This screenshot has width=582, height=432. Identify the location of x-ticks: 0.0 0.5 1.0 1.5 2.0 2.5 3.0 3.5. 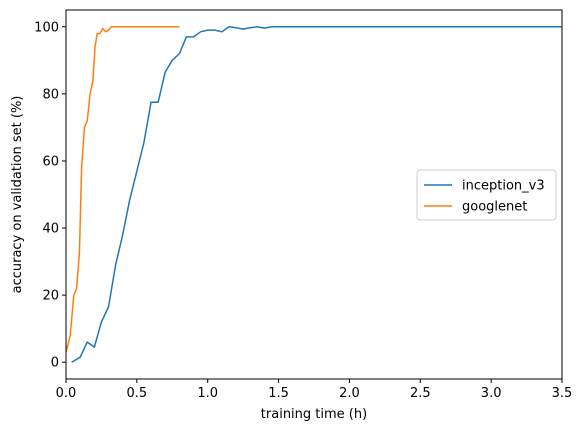
(314, 390).